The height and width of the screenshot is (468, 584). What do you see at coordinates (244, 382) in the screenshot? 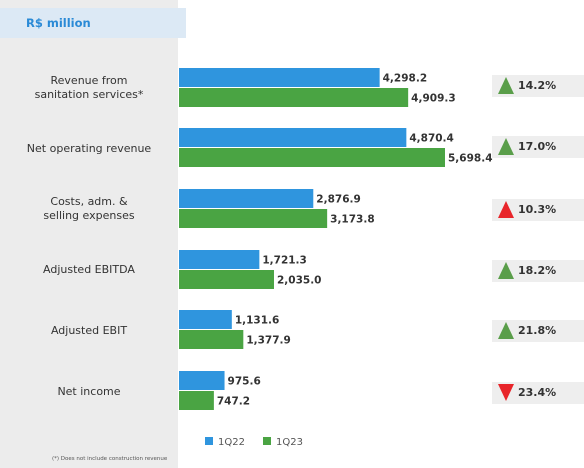
I see `data-label-1q22-5: 975.6` at bounding box center [244, 382].